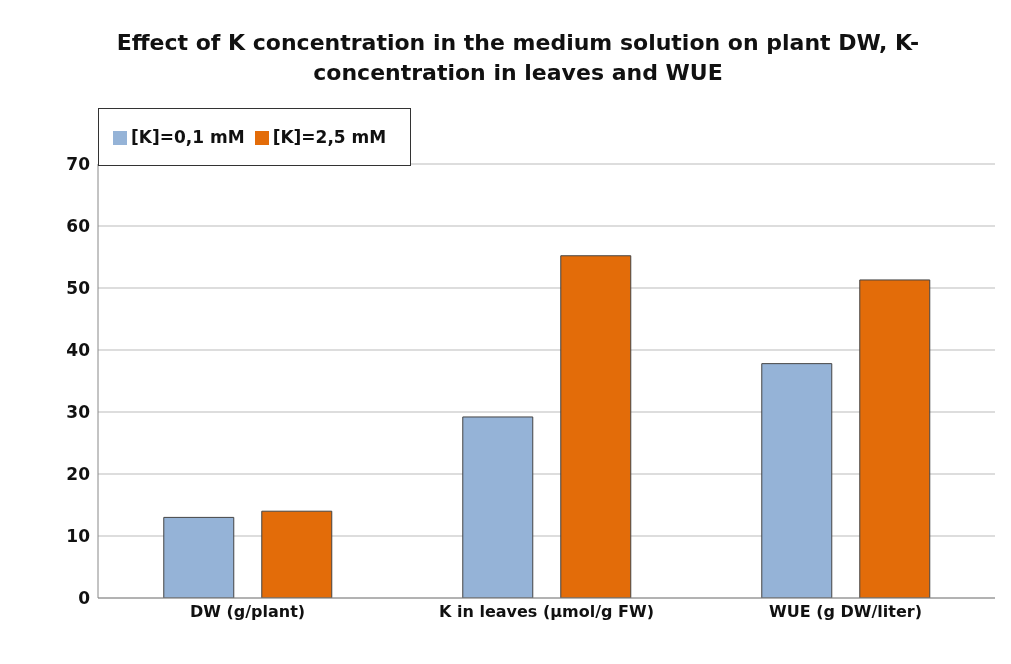 Image resolution: width=1011 pixels, height=664 pixels. What do you see at coordinates (845, 612) in the screenshot?
I see `x-tick-label: WUE (g DW/liter)` at bounding box center [845, 612].